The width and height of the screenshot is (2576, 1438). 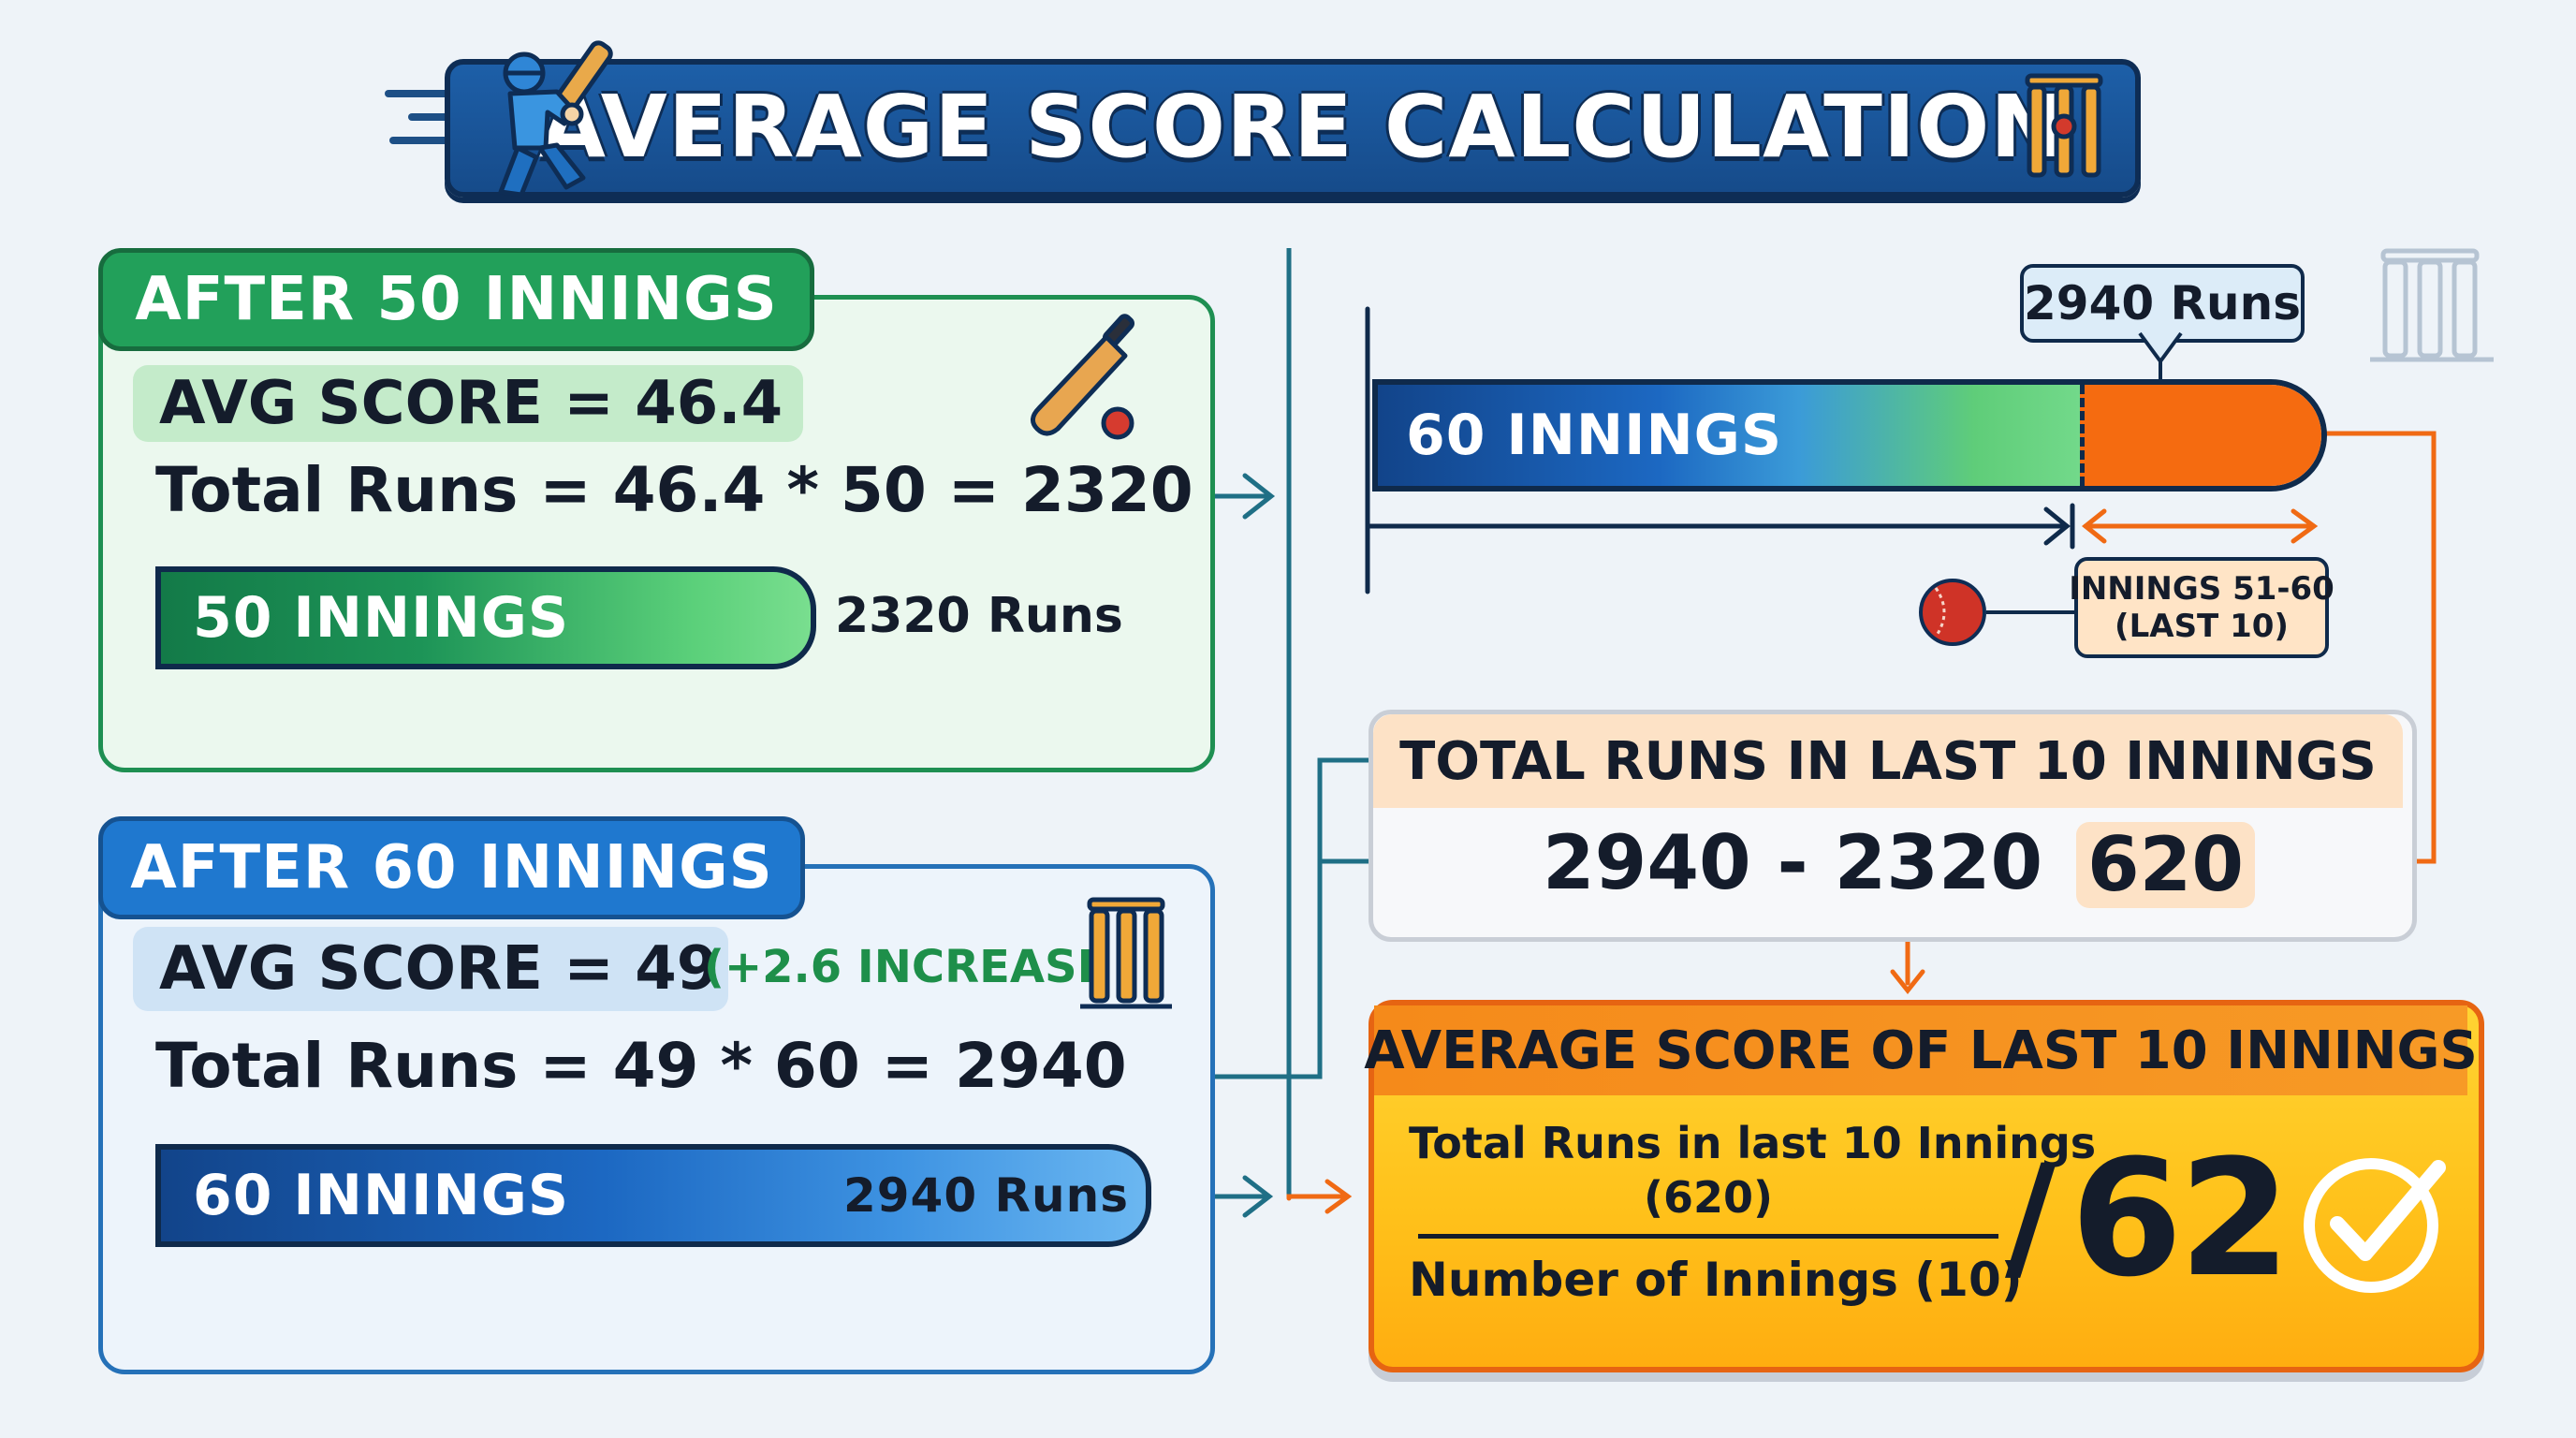 What do you see at coordinates (674, 490) in the screenshot?
I see `after-50-formula: Total Runs = 46.4 * 50 = 2320` at bounding box center [674, 490].